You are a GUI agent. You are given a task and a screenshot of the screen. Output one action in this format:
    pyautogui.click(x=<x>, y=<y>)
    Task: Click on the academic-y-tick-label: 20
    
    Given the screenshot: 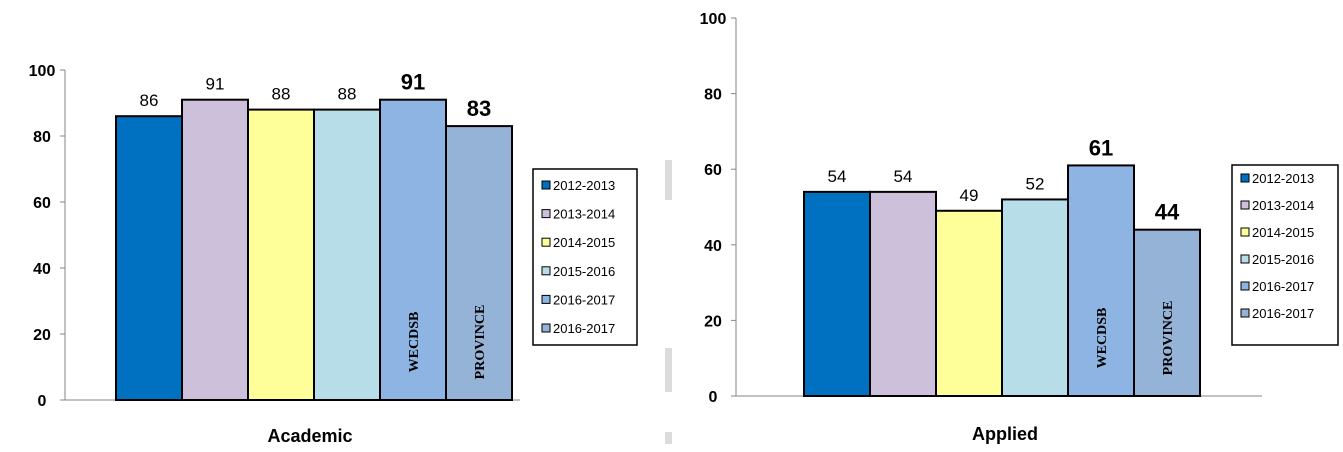 What is the action you would take?
    pyautogui.click(x=42, y=335)
    